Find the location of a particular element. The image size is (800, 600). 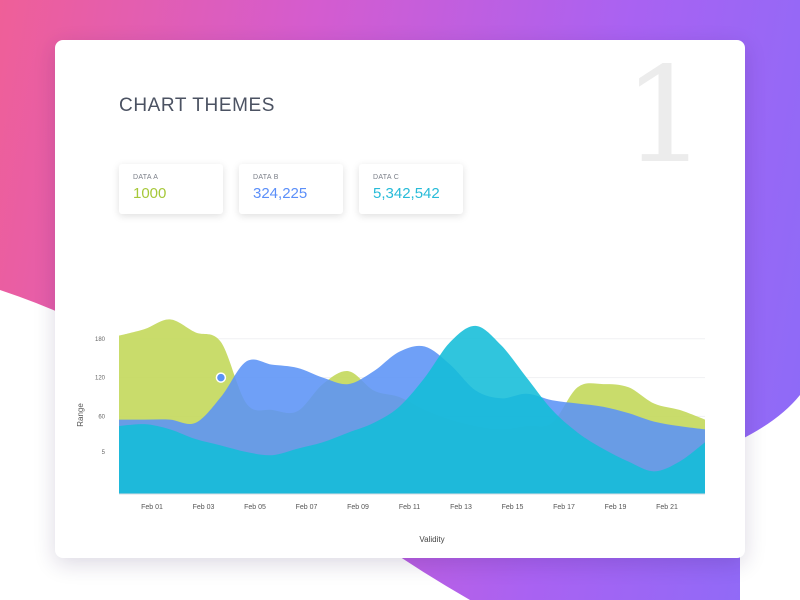

y-tick-label: 180 is located at coordinates (100, 340).